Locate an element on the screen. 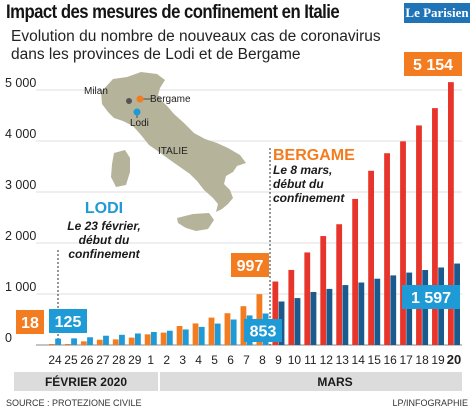 This screenshot has width=474, height=413. lodi-annotation-line-2: début du is located at coordinates (104, 240).